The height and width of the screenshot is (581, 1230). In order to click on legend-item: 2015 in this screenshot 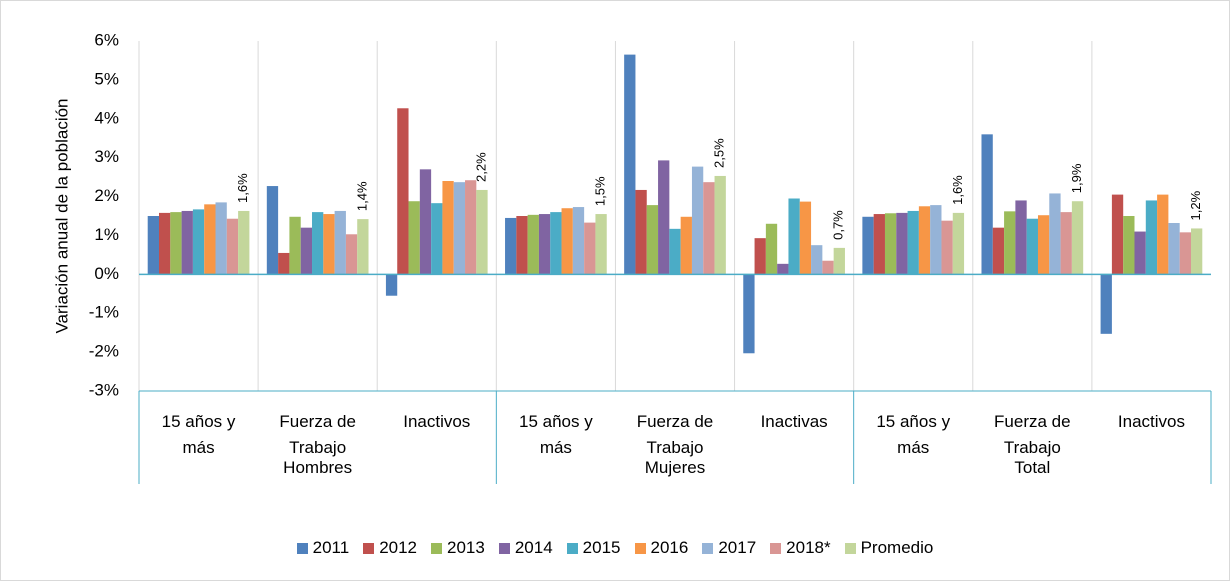, I will do `click(593, 548)`.